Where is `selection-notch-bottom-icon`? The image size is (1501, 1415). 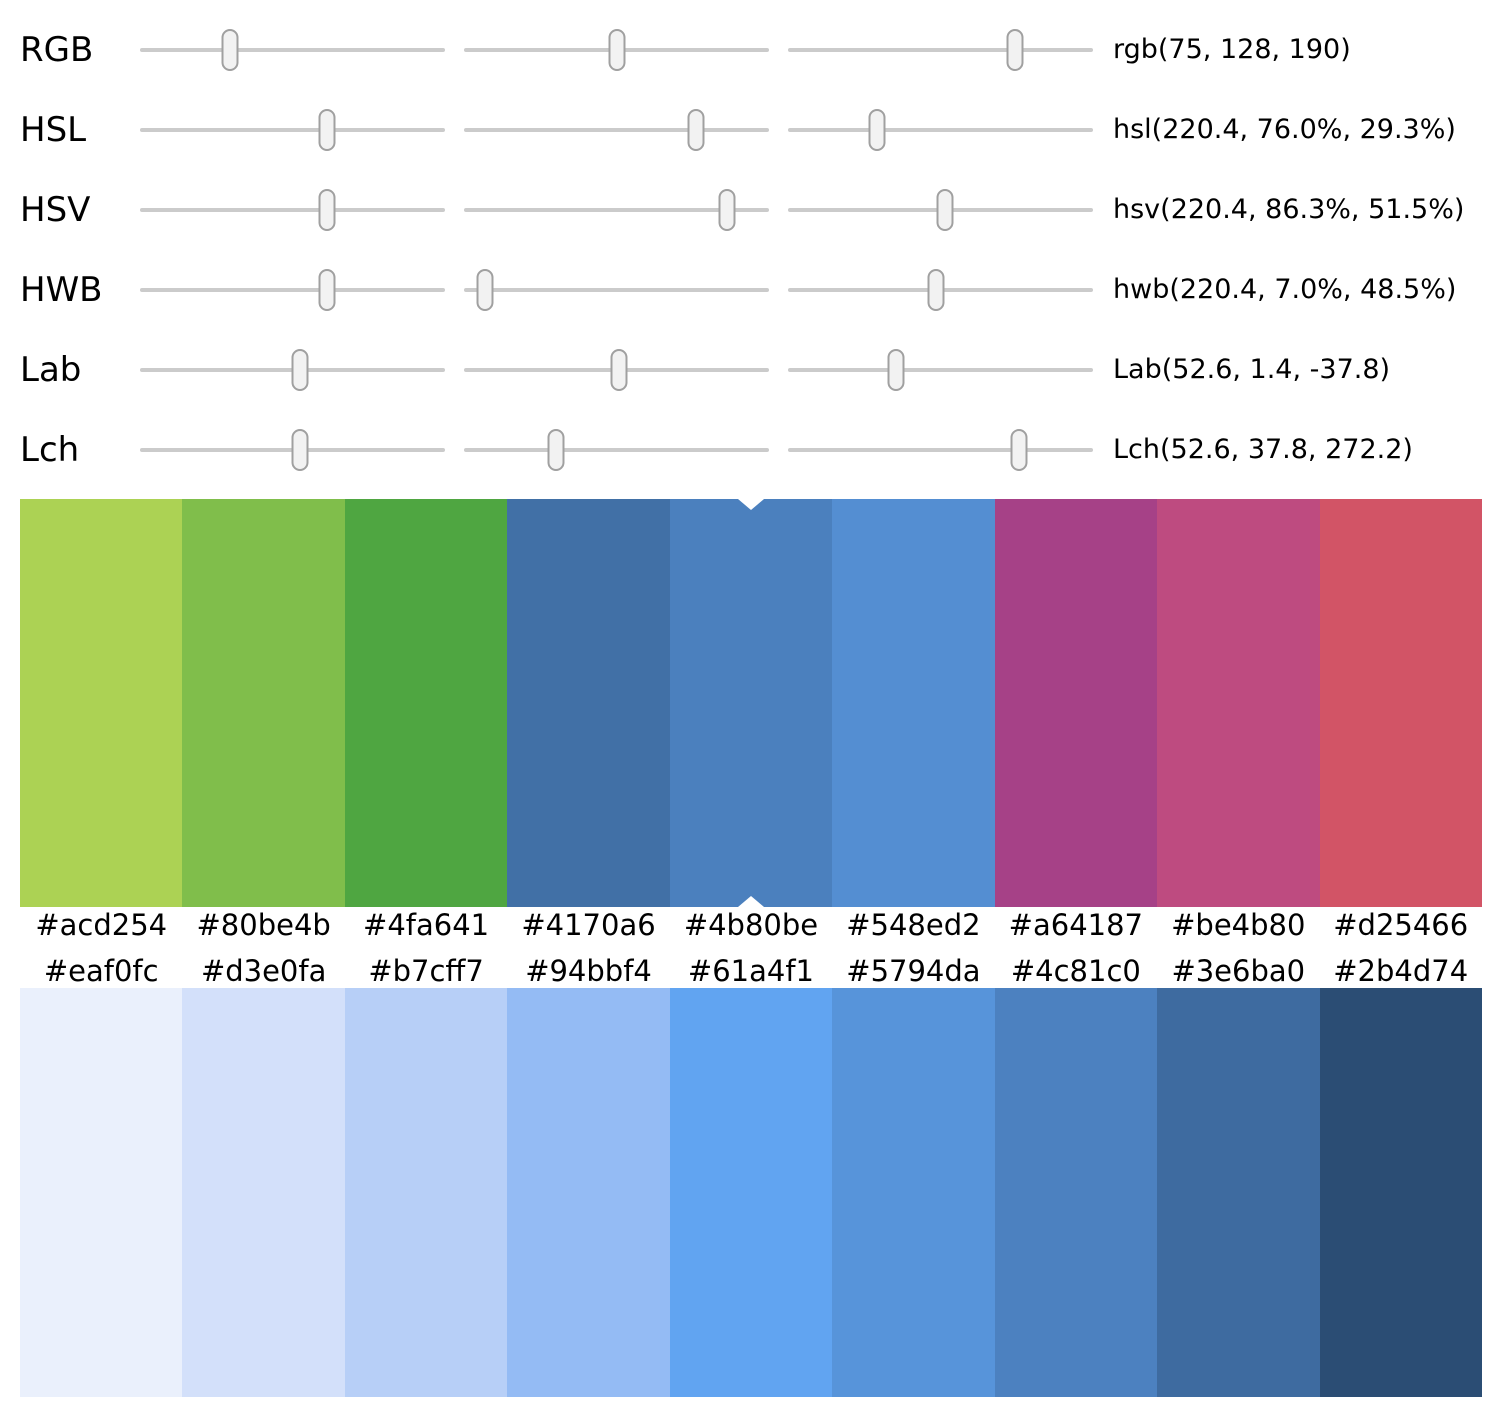 selection-notch-bottom-icon is located at coordinates (750, 901).